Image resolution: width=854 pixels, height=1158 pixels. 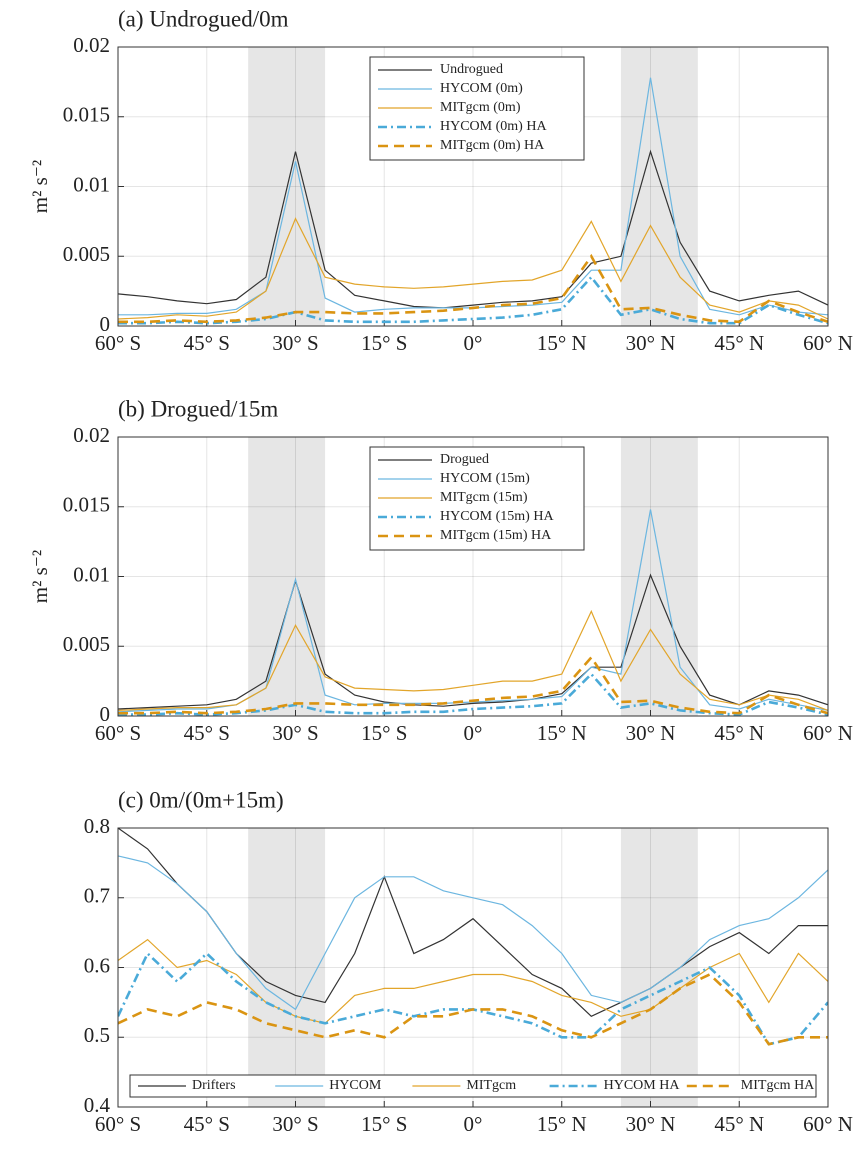 I want to click on legend-label: Undrogued, so click(x=471, y=69).